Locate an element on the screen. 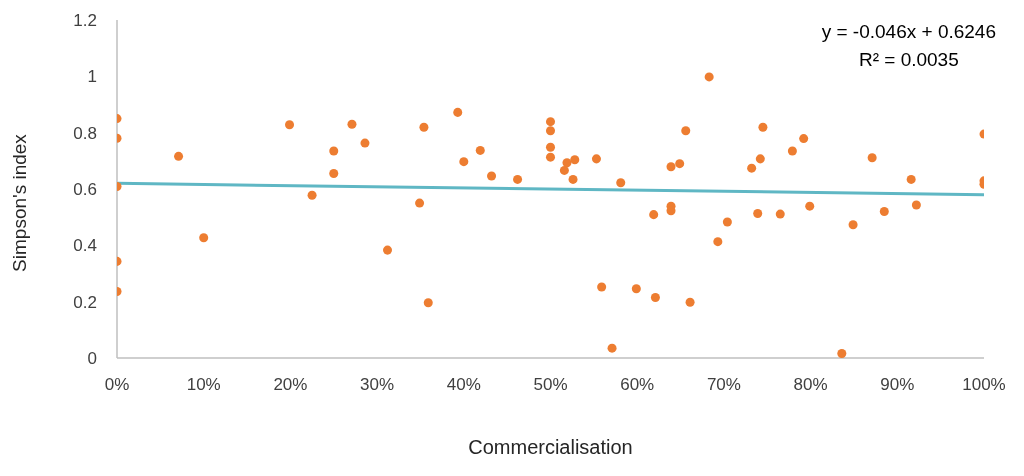 The width and height of the screenshot is (1024, 476). y-tick-label: 0.4 is located at coordinates (85, 246).